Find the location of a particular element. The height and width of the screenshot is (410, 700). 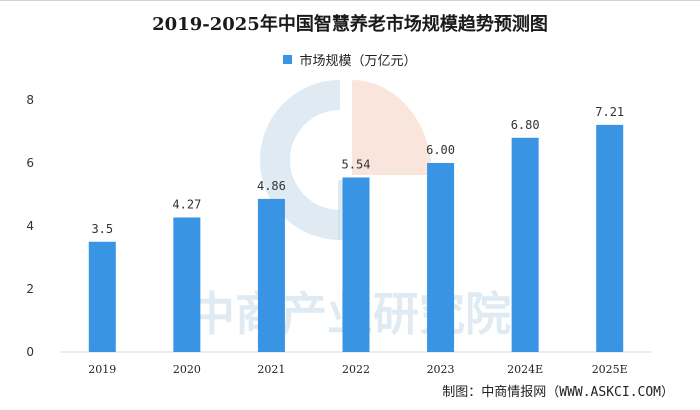

bar-2023 is located at coordinates (441, 257).